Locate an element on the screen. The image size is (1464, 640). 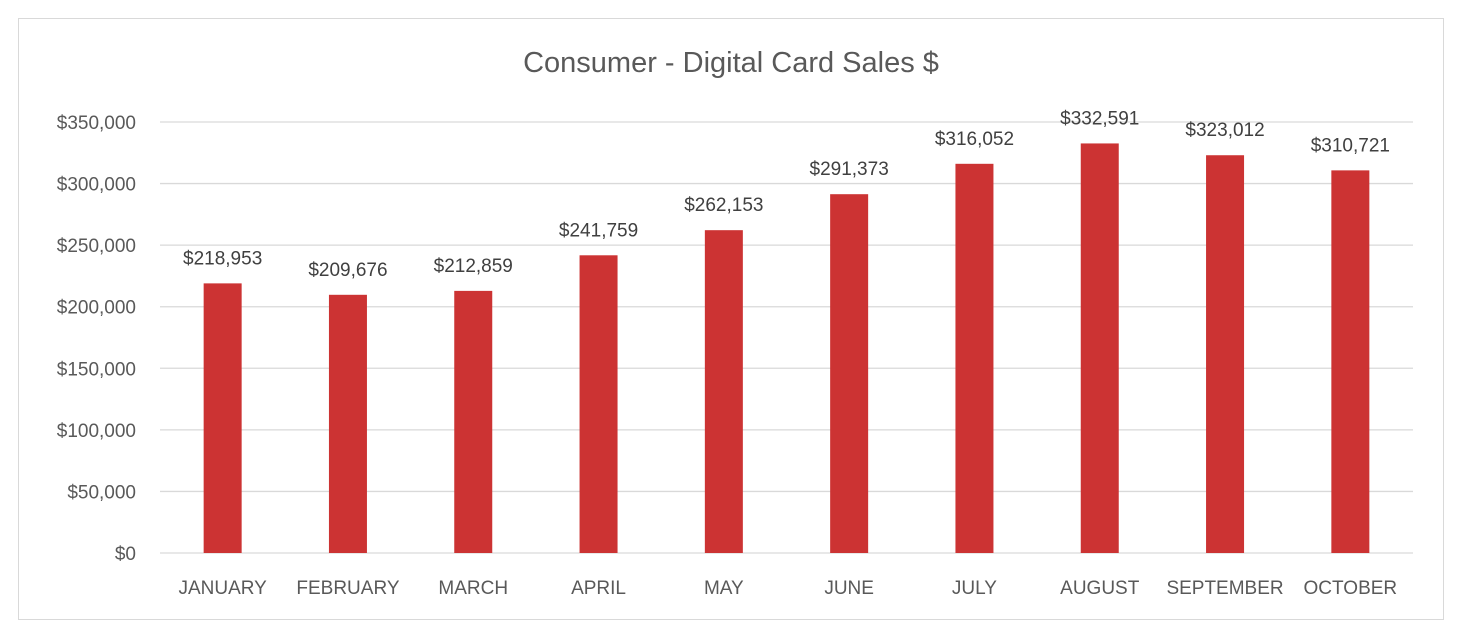
data-label: $241,759 is located at coordinates (598, 230).